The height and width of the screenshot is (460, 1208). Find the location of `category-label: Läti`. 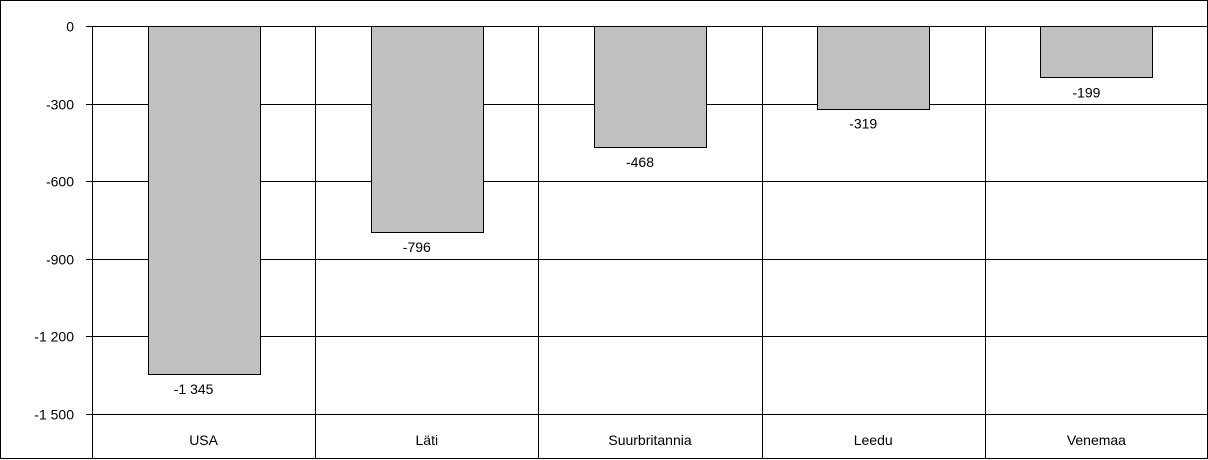

category-label: Läti is located at coordinates (427, 440).